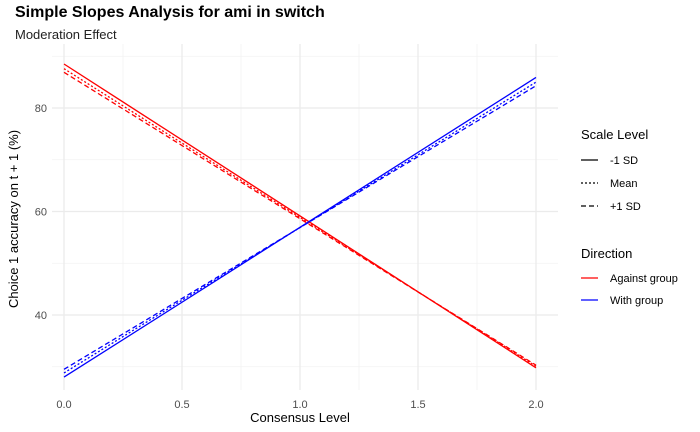 Image resolution: width=700 pixels, height=432 pixels. What do you see at coordinates (63, 405) in the screenshot?
I see `x-tick-label: 0.0` at bounding box center [63, 405].